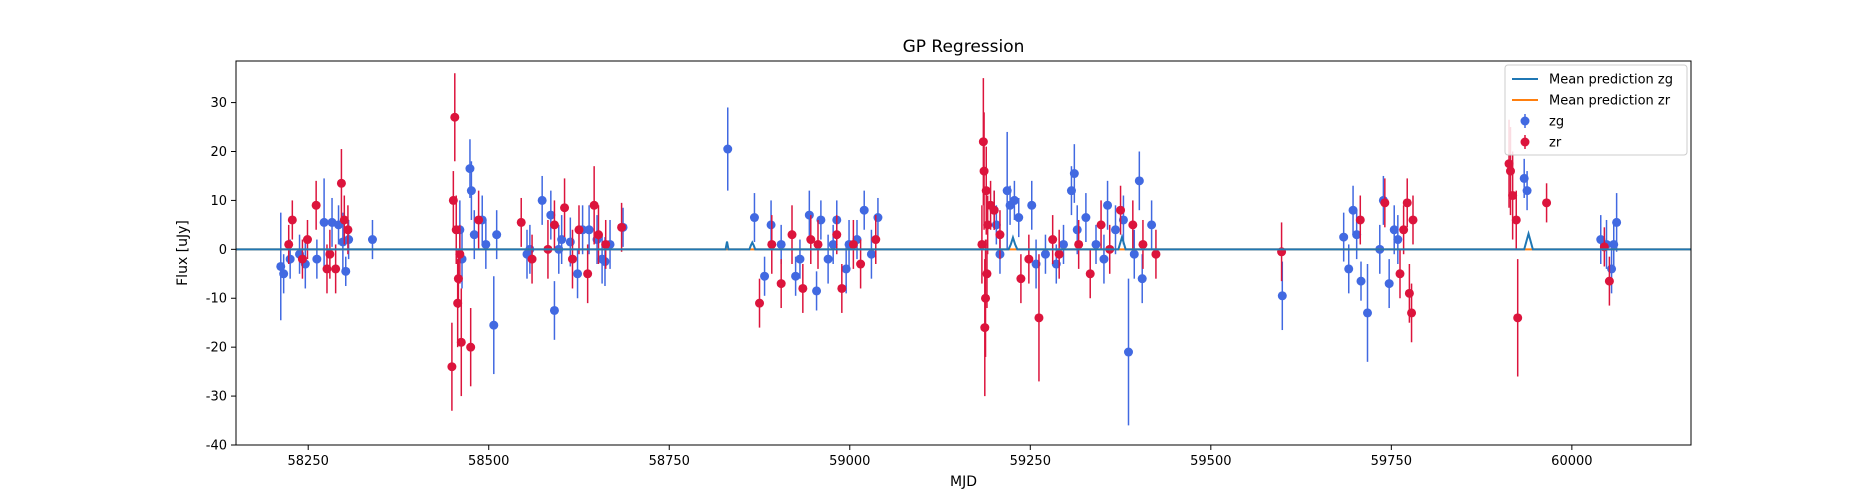 The image size is (1875, 500). What do you see at coordinates (308, 461) in the screenshot?
I see `x-tick-label: 58250` at bounding box center [308, 461].